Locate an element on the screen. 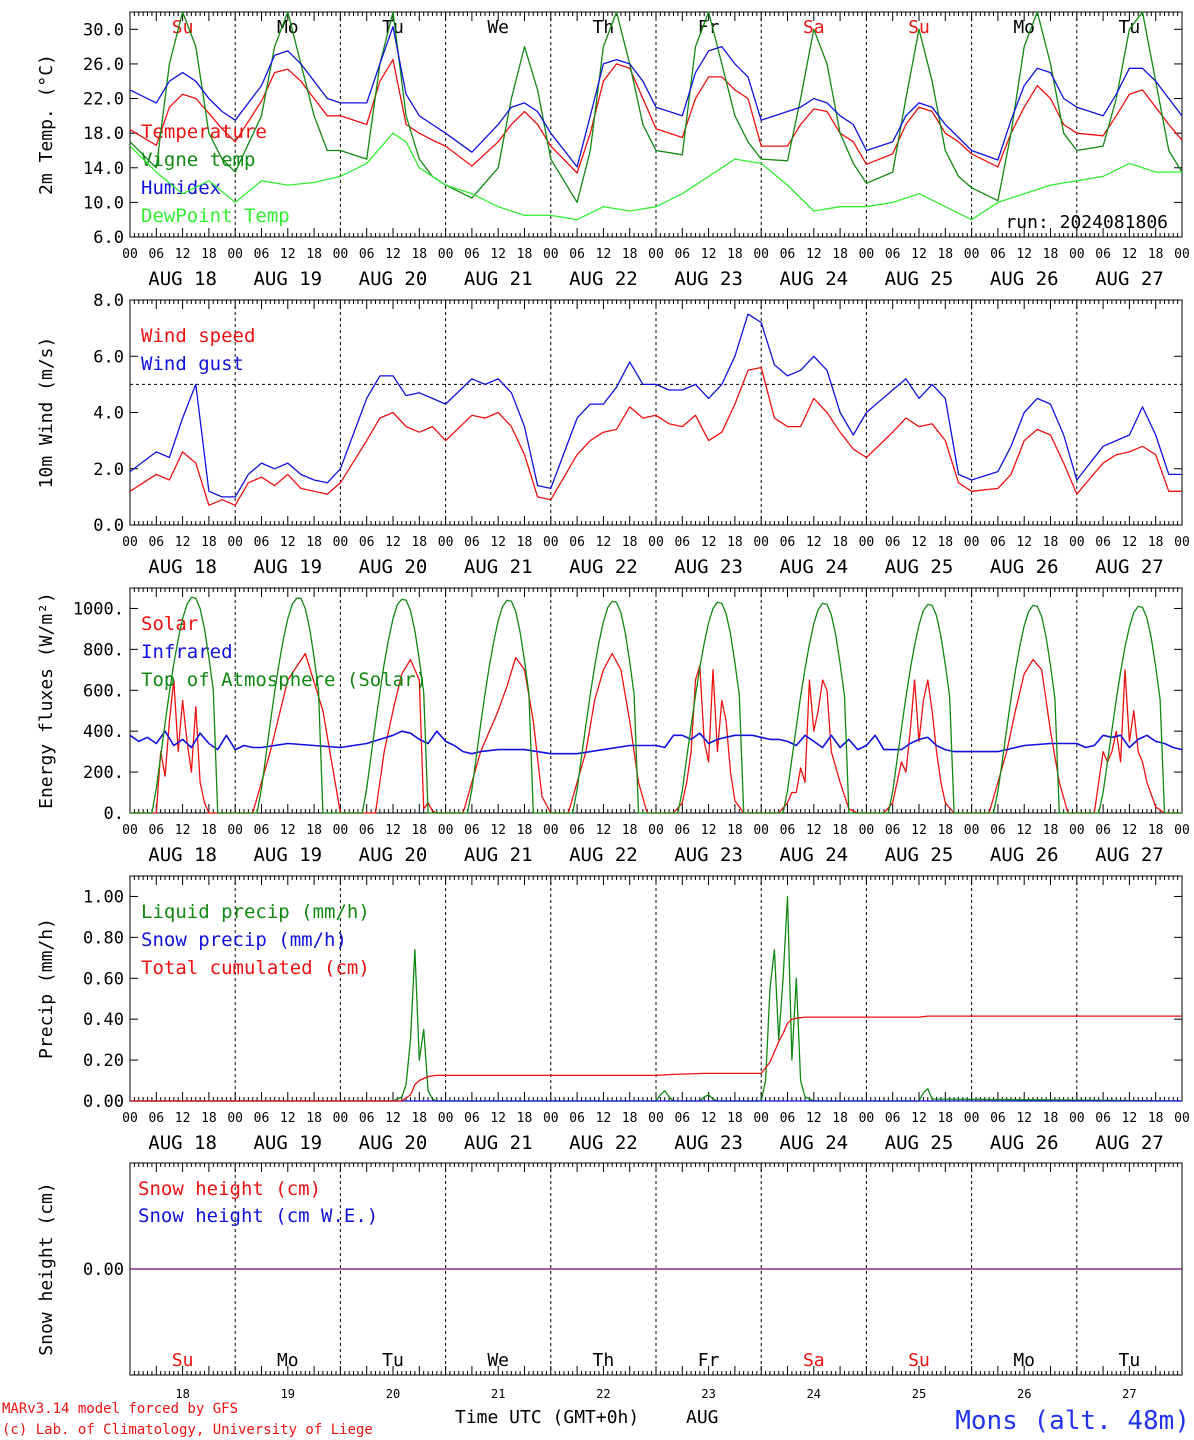  legend-entry: Snow precip (mm/h) is located at coordinates (244, 940).